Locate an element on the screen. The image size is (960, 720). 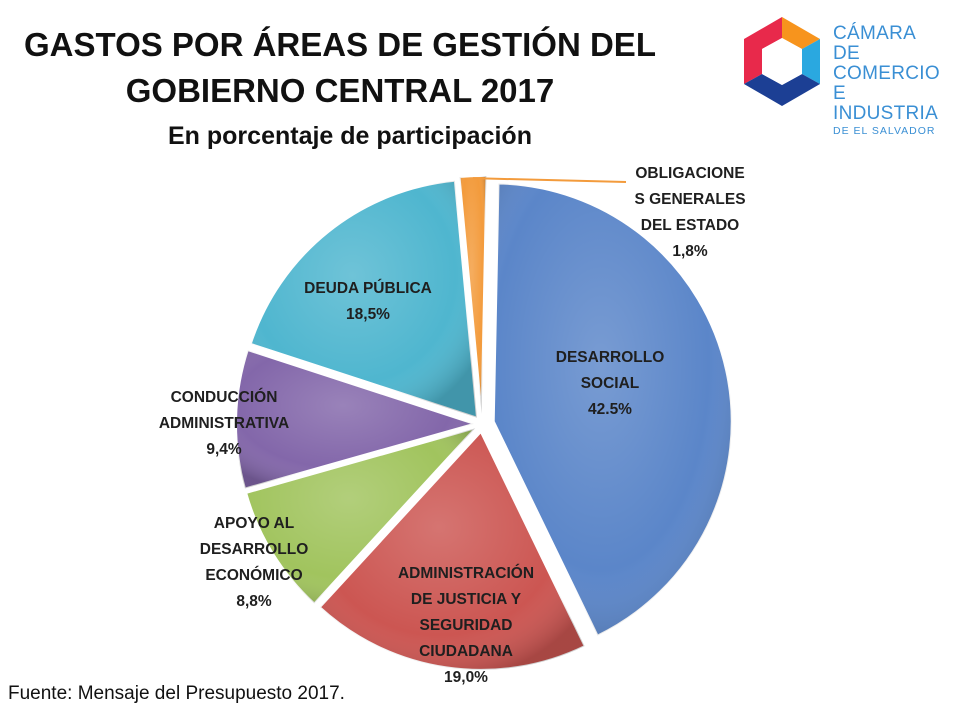
logo-line-3: E INDUSTRIA is located at coordinates (886, 103).